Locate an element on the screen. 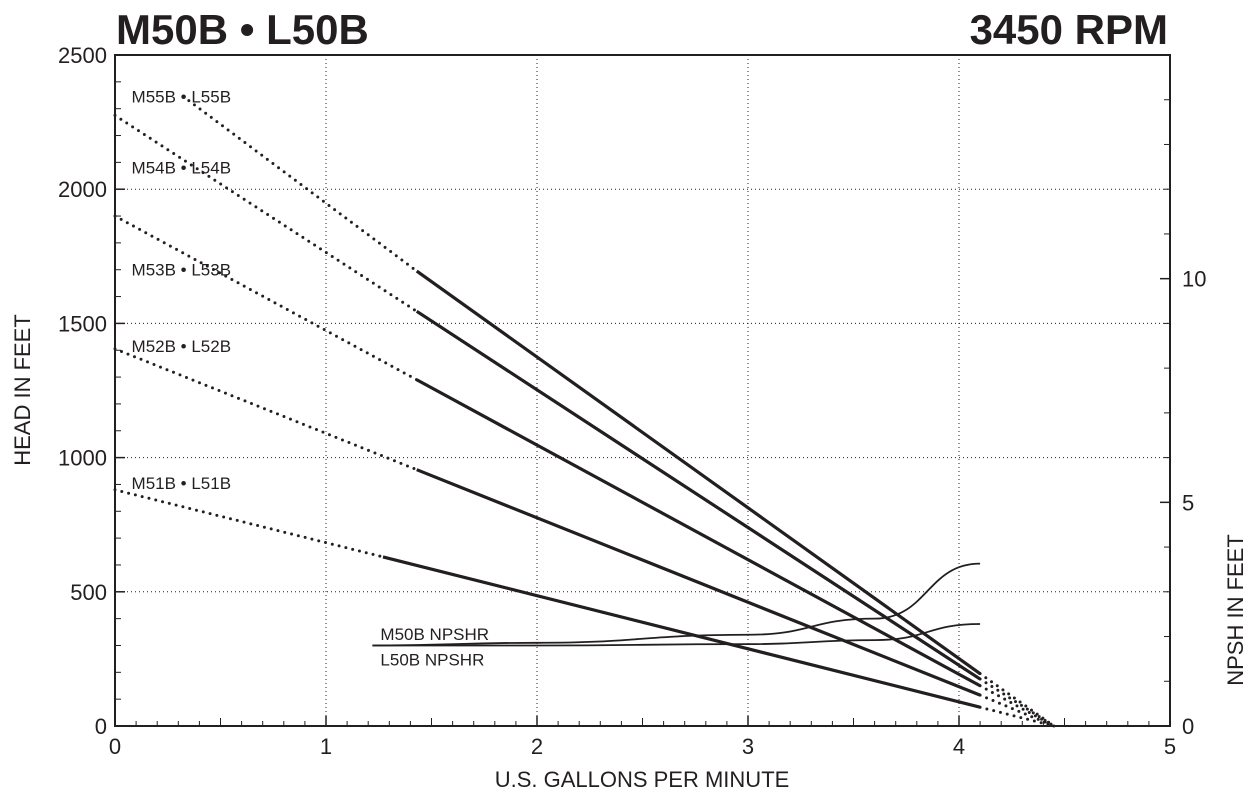 The width and height of the screenshot is (1246, 796). y-axis-label: HEAD IN FEET is located at coordinates (22, 390).